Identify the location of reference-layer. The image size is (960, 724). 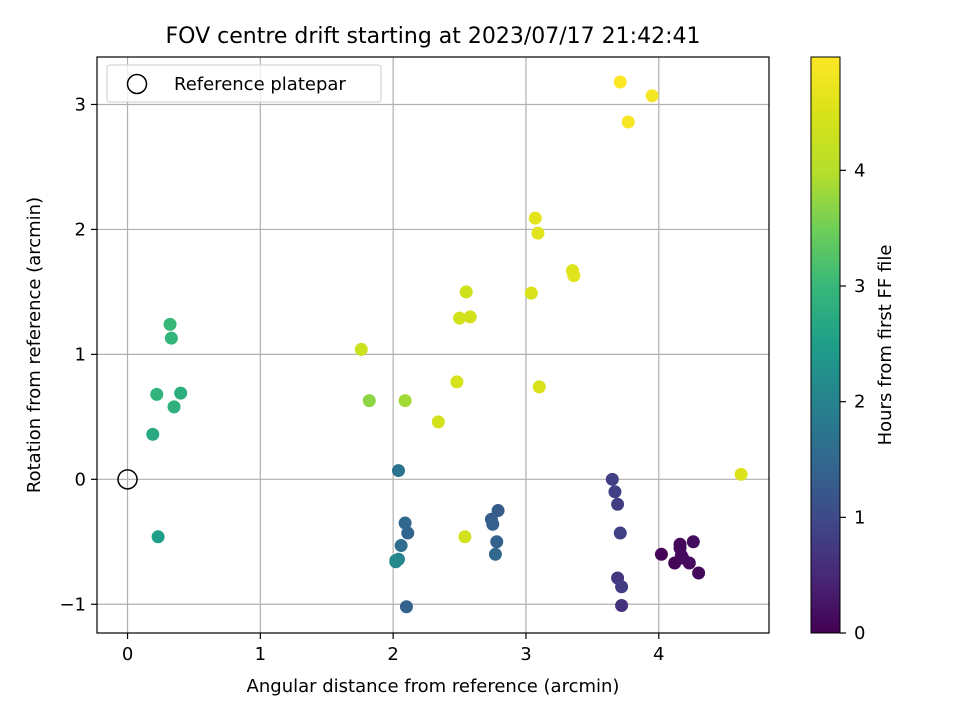
(127, 479).